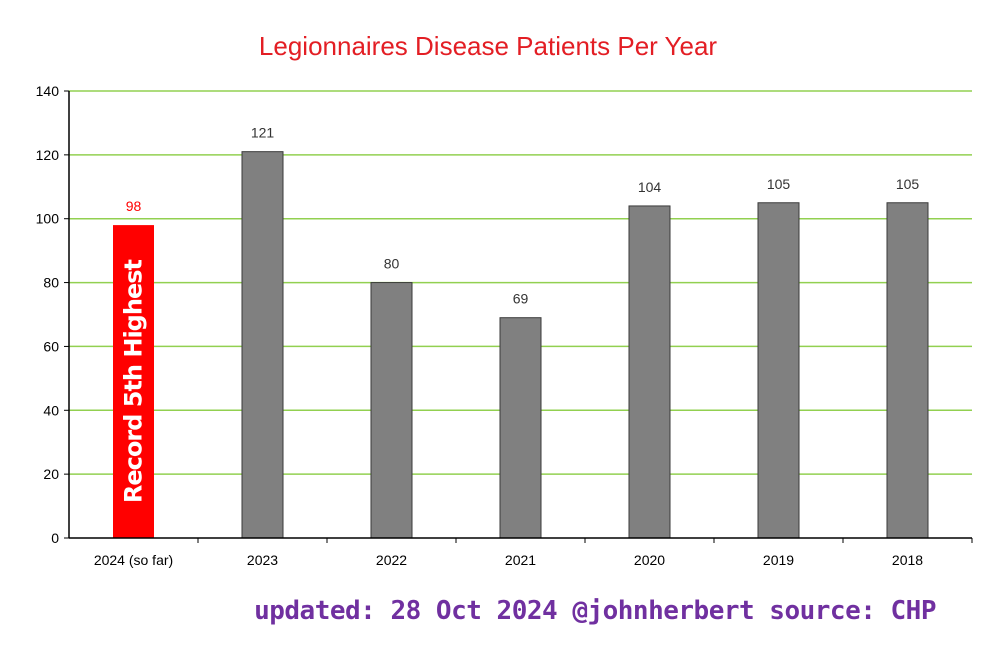 This screenshot has height=664, width=1000. I want to click on y-tick-label: 40, so click(51, 410).